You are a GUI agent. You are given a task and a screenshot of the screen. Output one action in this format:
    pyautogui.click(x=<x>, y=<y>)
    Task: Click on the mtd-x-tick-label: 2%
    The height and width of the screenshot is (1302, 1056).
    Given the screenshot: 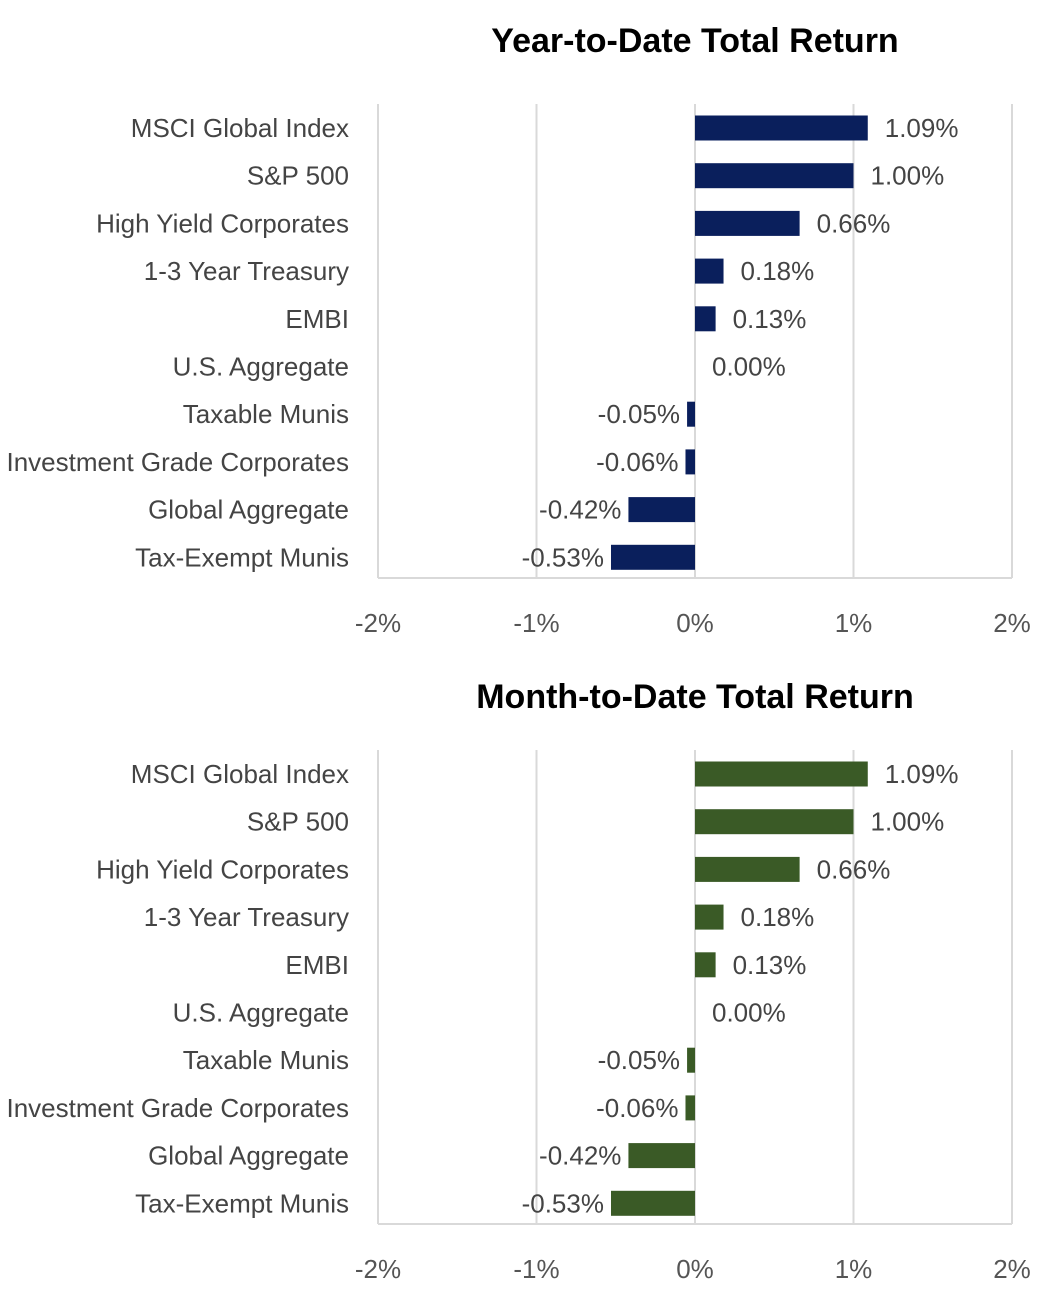 What is the action you would take?
    pyautogui.click(x=1012, y=1269)
    